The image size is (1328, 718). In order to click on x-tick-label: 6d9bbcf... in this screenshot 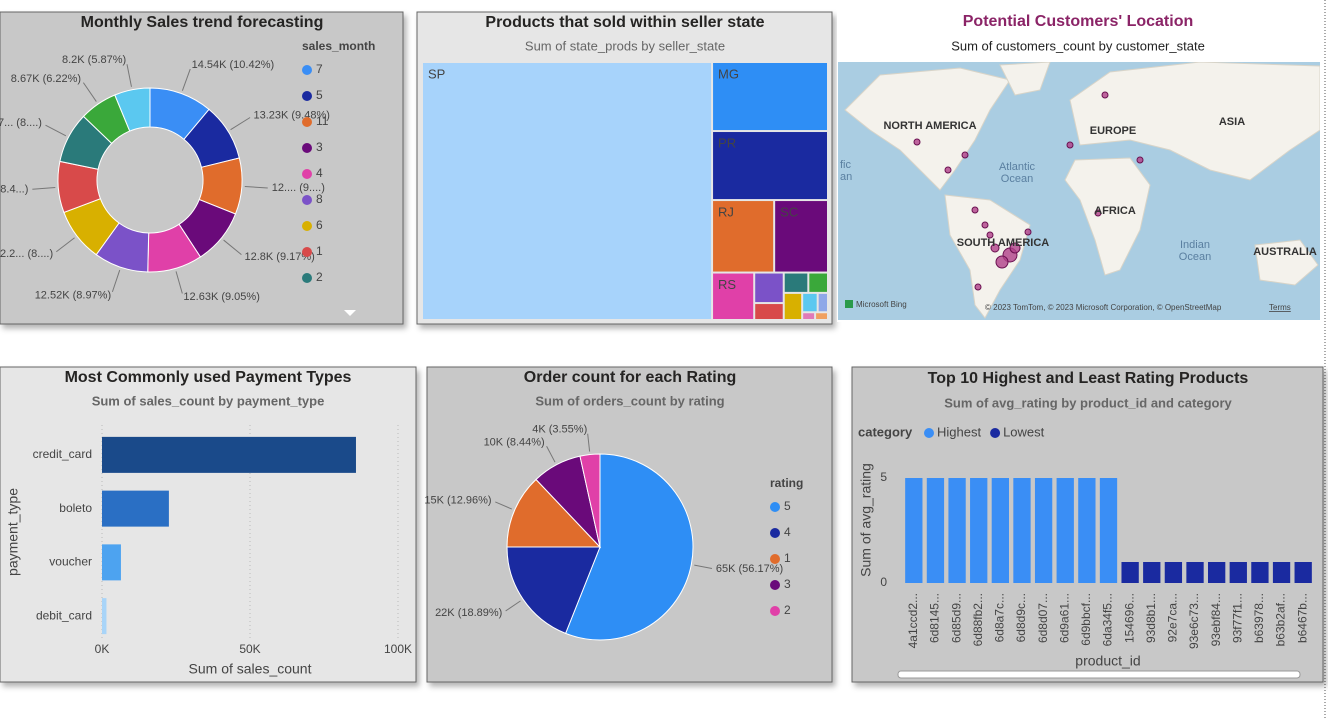, I will do `click(1086, 619)`.